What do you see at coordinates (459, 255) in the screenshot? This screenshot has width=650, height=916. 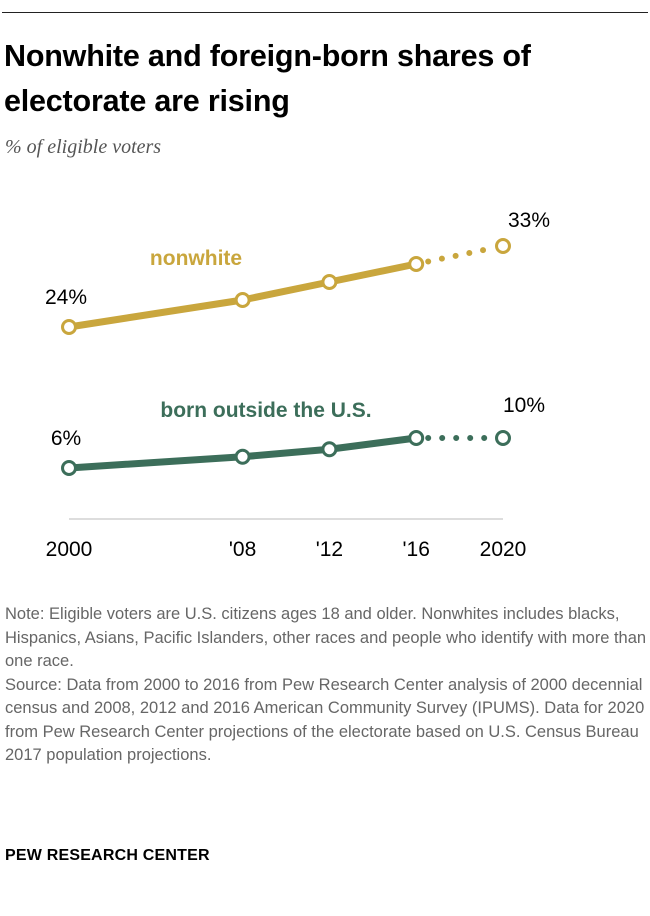 I see `projection-line` at bounding box center [459, 255].